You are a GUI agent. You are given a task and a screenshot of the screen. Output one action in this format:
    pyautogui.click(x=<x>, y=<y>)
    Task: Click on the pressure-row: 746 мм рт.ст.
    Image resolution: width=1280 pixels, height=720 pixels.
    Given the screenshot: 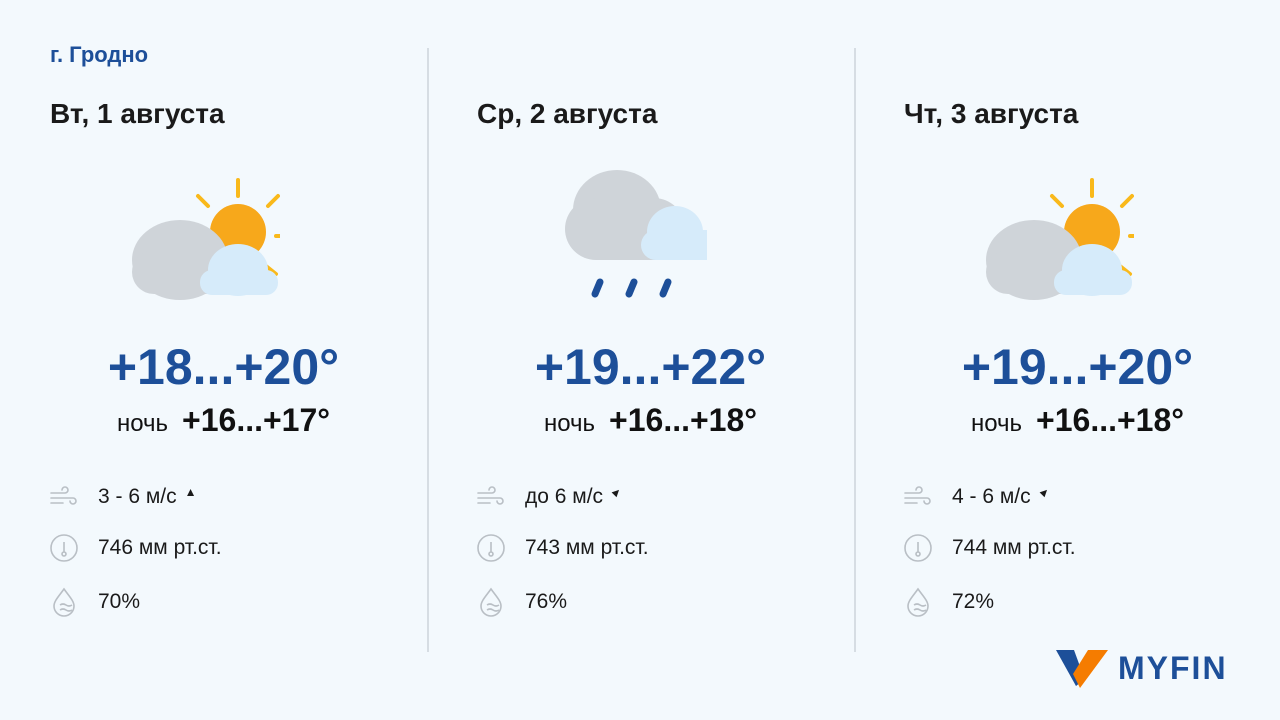 What is the action you would take?
    pyautogui.click(x=135, y=548)
    